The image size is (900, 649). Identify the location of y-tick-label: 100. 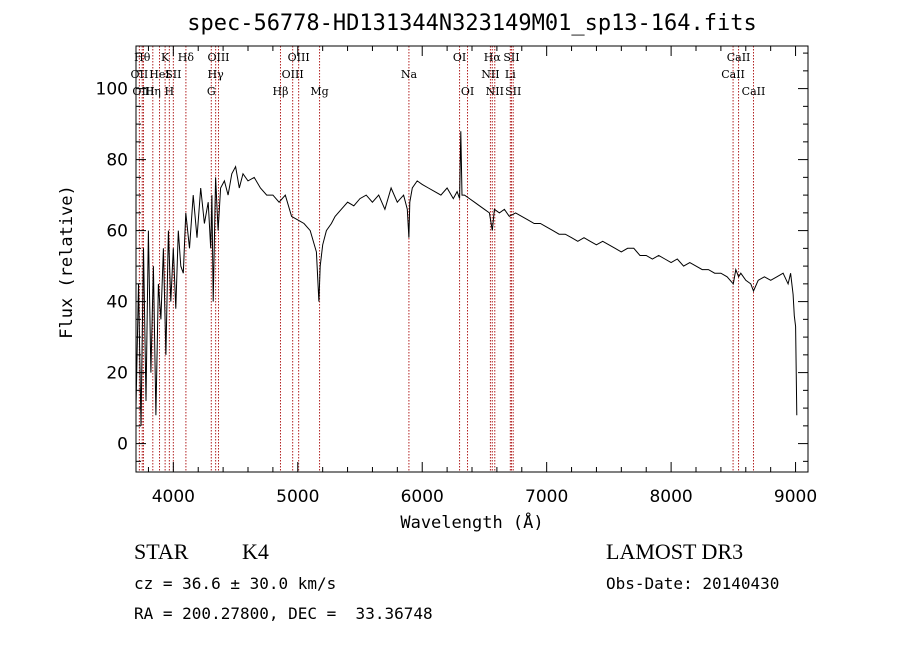
(112, 90).